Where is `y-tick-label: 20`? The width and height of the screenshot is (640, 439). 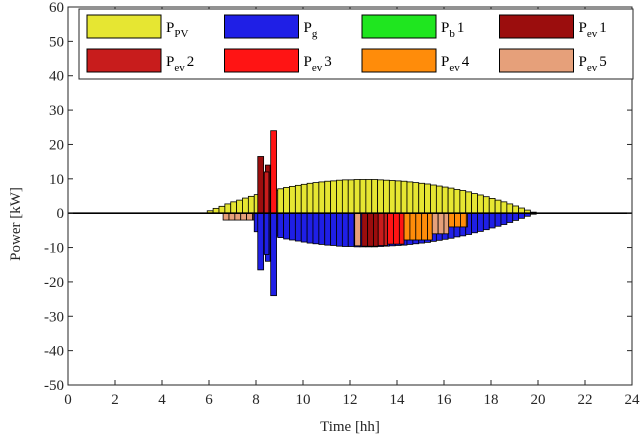 y-tick-label: 20 is located at coordinates (56, 145).